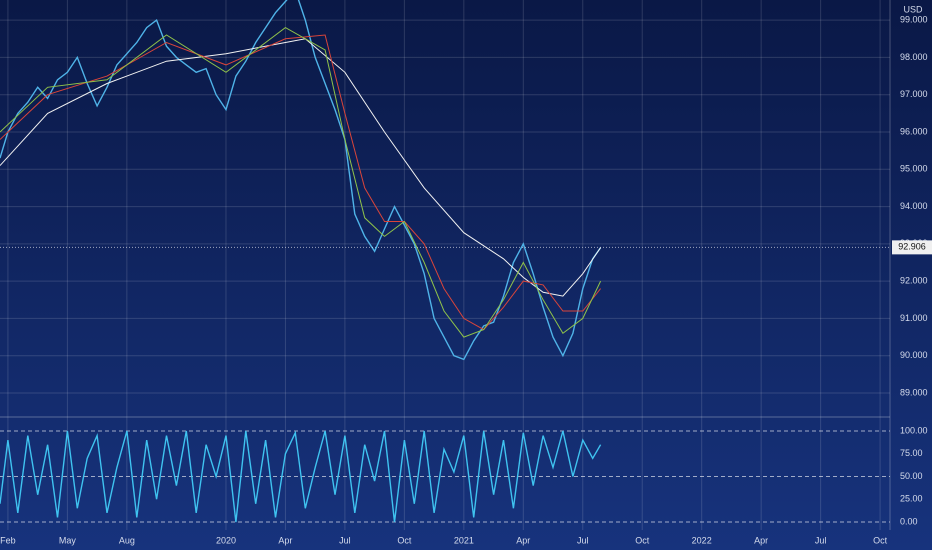 The image size is (932, 550). What do you see at coordinates (914, 94) in the screenshot?
I see `y-tick-label: 97.000` at bounding box center [914, 94].